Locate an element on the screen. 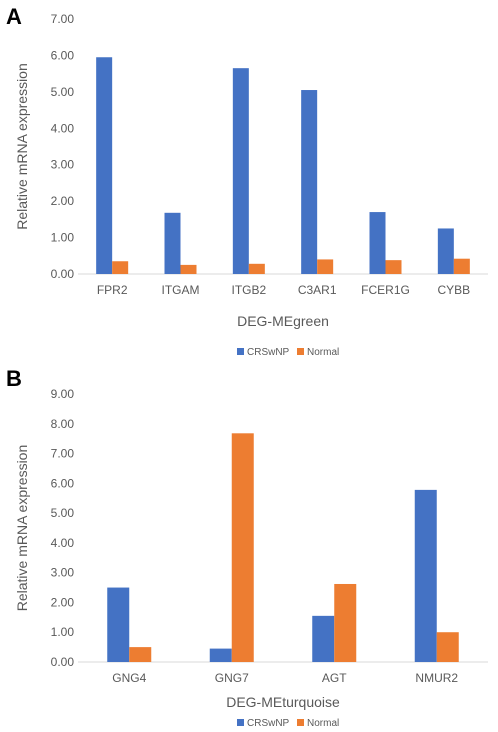 This screenshot has width=498, height=732. bar-crswnp-gng7 is located at coordinates (220, 655).